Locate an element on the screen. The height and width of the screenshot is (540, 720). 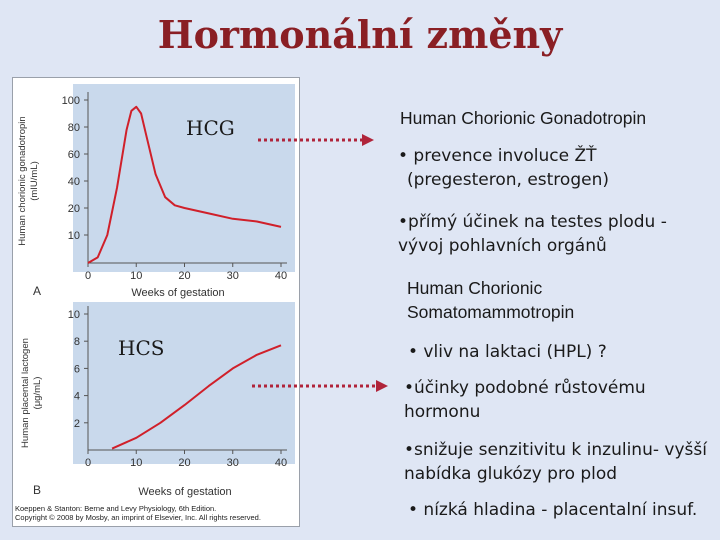
hcg-bullet-1-line1: • prevence involuce ŽŤ is located at coordinates (497, 156).